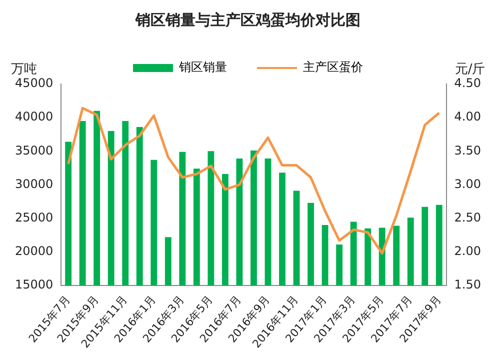 The height and width of the screenshot is (362, 500). Describe the element at coordinates (202, 67) in the screenshot. I see `legend-label: 销区销量` at that location.